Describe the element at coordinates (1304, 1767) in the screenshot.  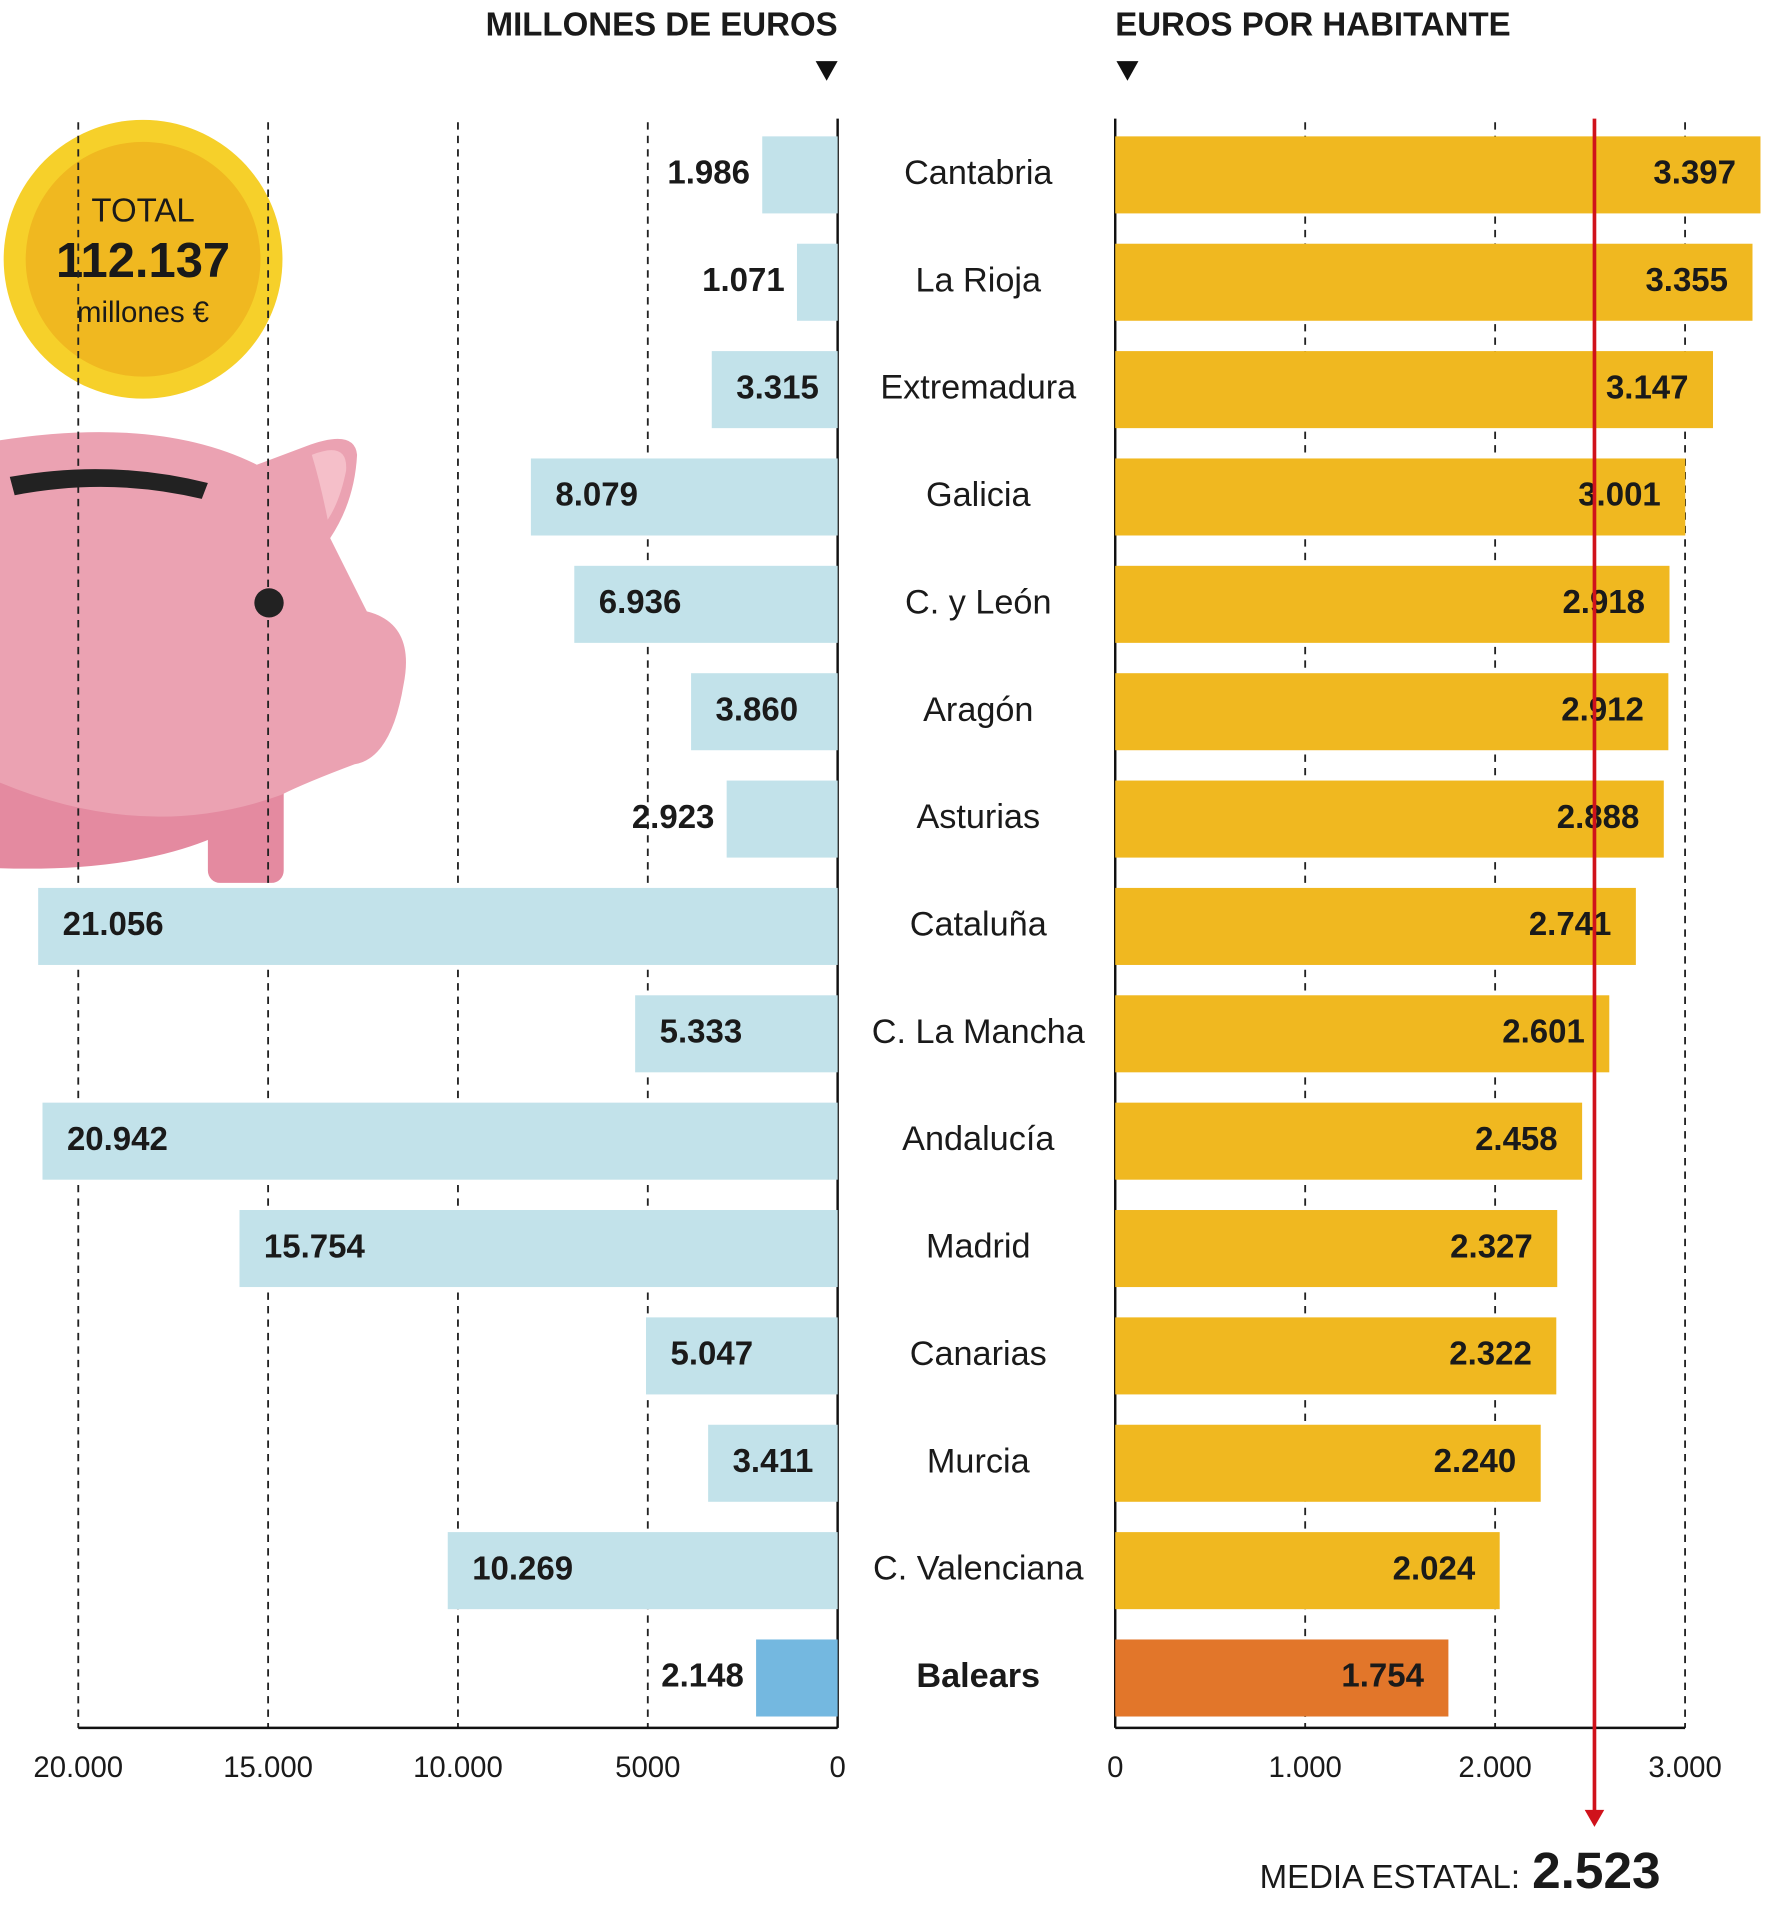
I see `x-tick-label: 1.000` at that location.